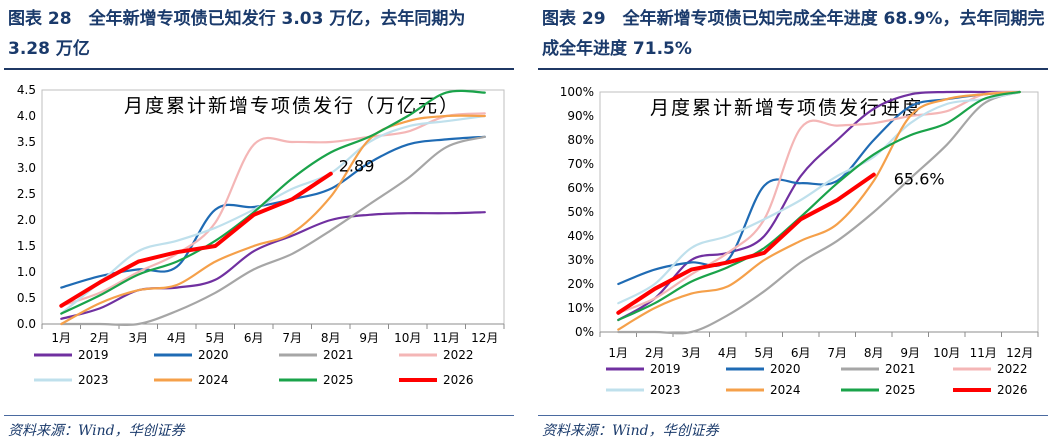 This screenshot has width=1049, height=446. I want to click on y-tick-label: 70%, so click(580, 164).